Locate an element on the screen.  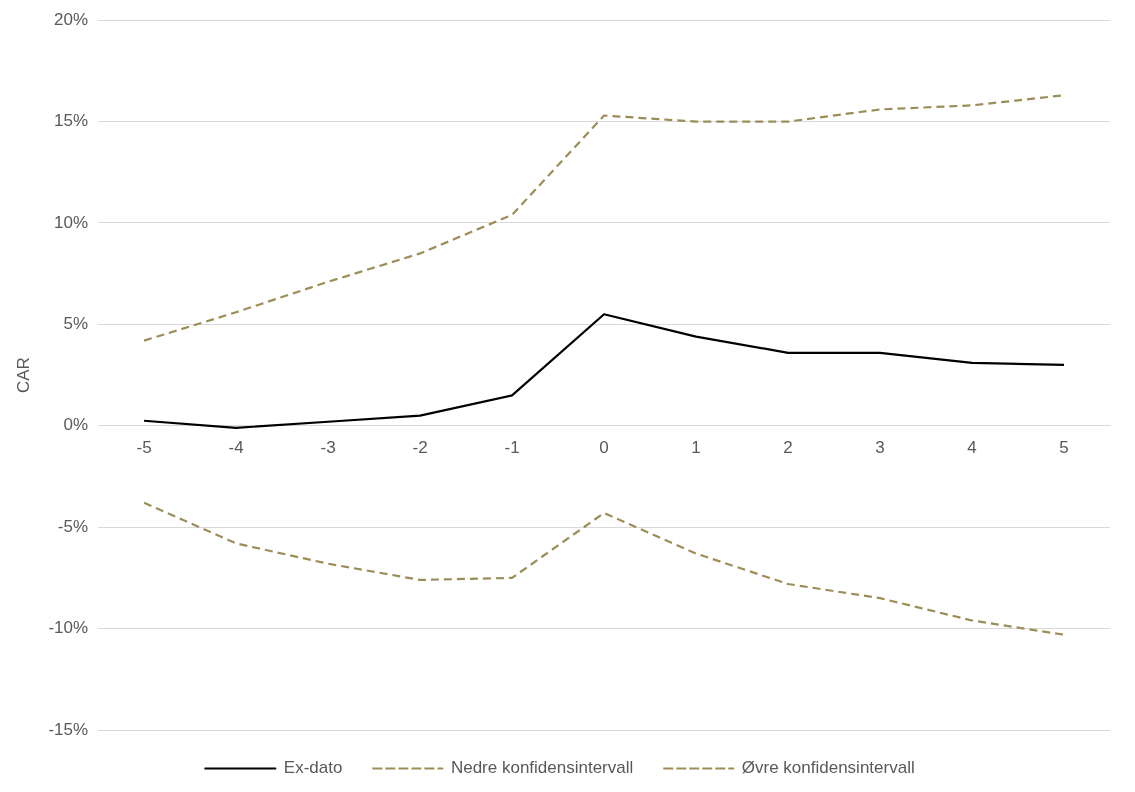
y-axis-title: CAR is located at coordinates (23, 375).